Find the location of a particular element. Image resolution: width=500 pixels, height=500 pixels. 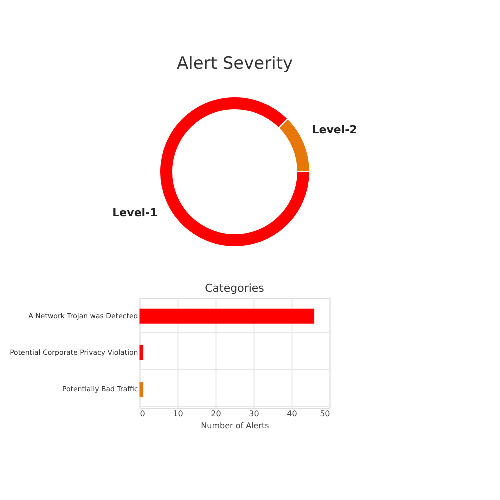

x-tick-label: 50 is located at coordinates (325, 414).